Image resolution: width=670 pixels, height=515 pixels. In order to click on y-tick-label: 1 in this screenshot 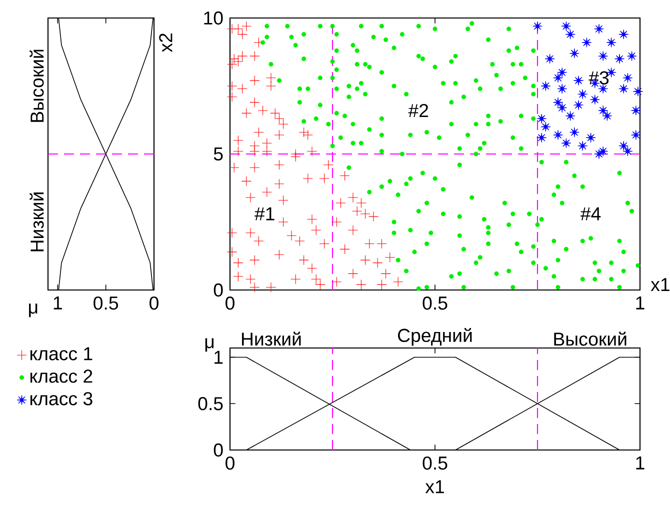, I will do `click(218, 357)`.